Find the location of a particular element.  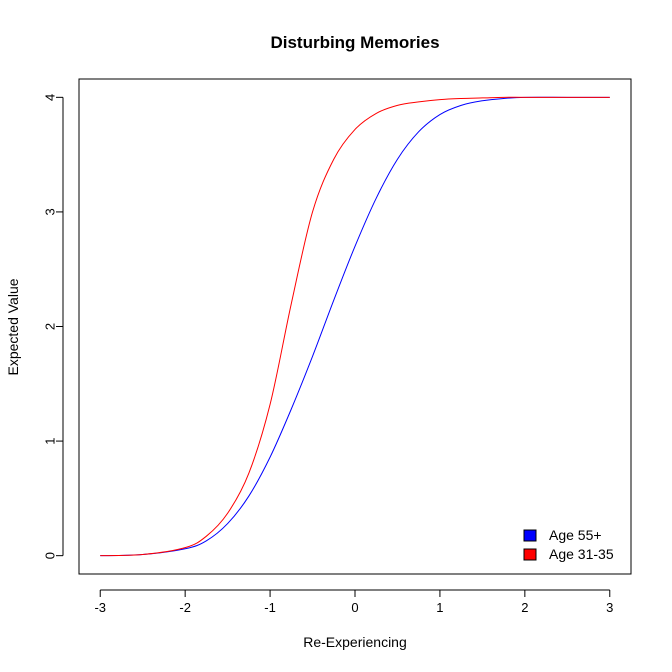

y-tick-label: 4 is located at coordinates (50, 97).